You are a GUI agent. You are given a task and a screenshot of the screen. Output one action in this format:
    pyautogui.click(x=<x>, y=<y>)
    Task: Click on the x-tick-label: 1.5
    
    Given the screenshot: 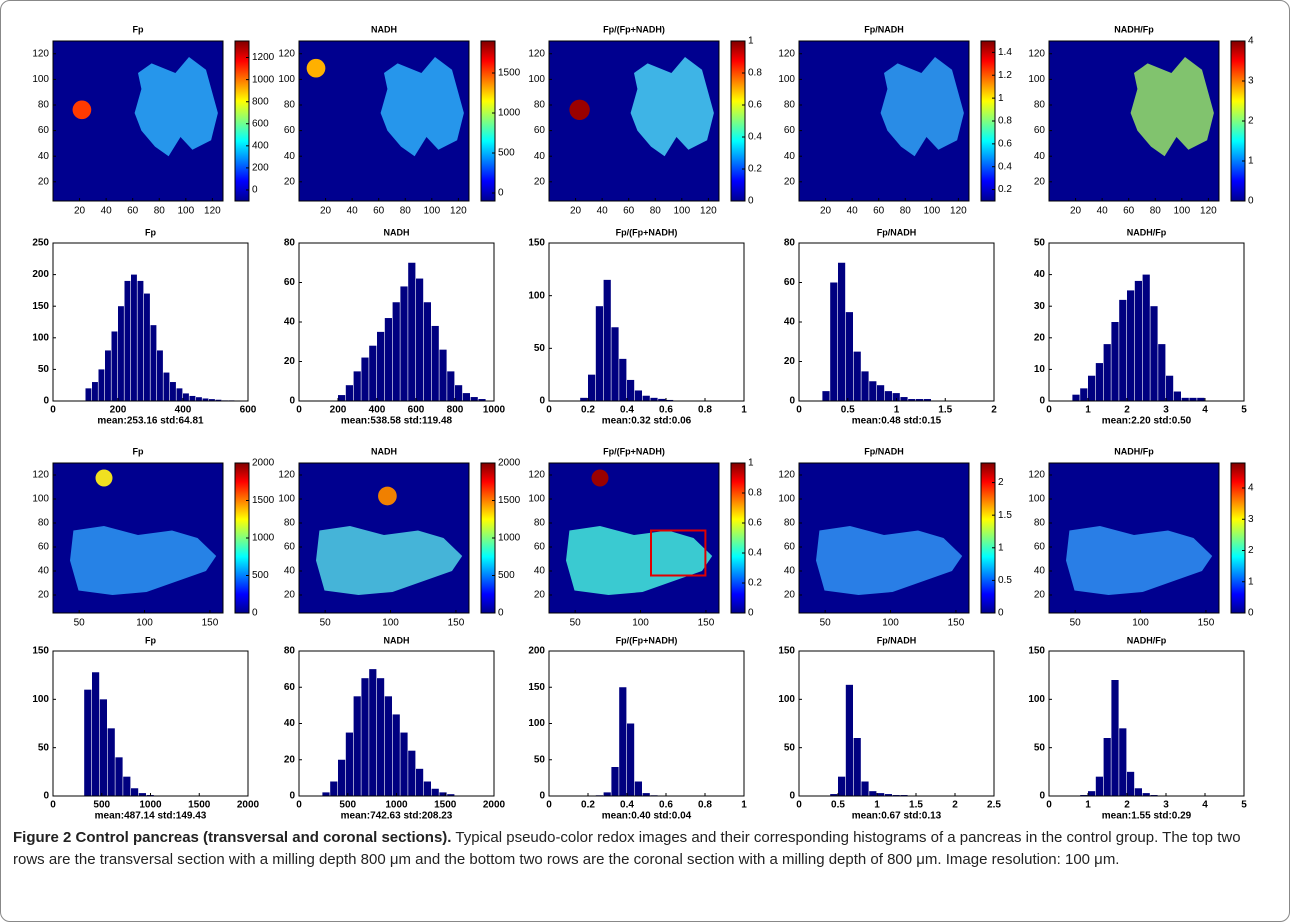 What is the action you would take?
    pyautogui.click(x=916, y=805)
    